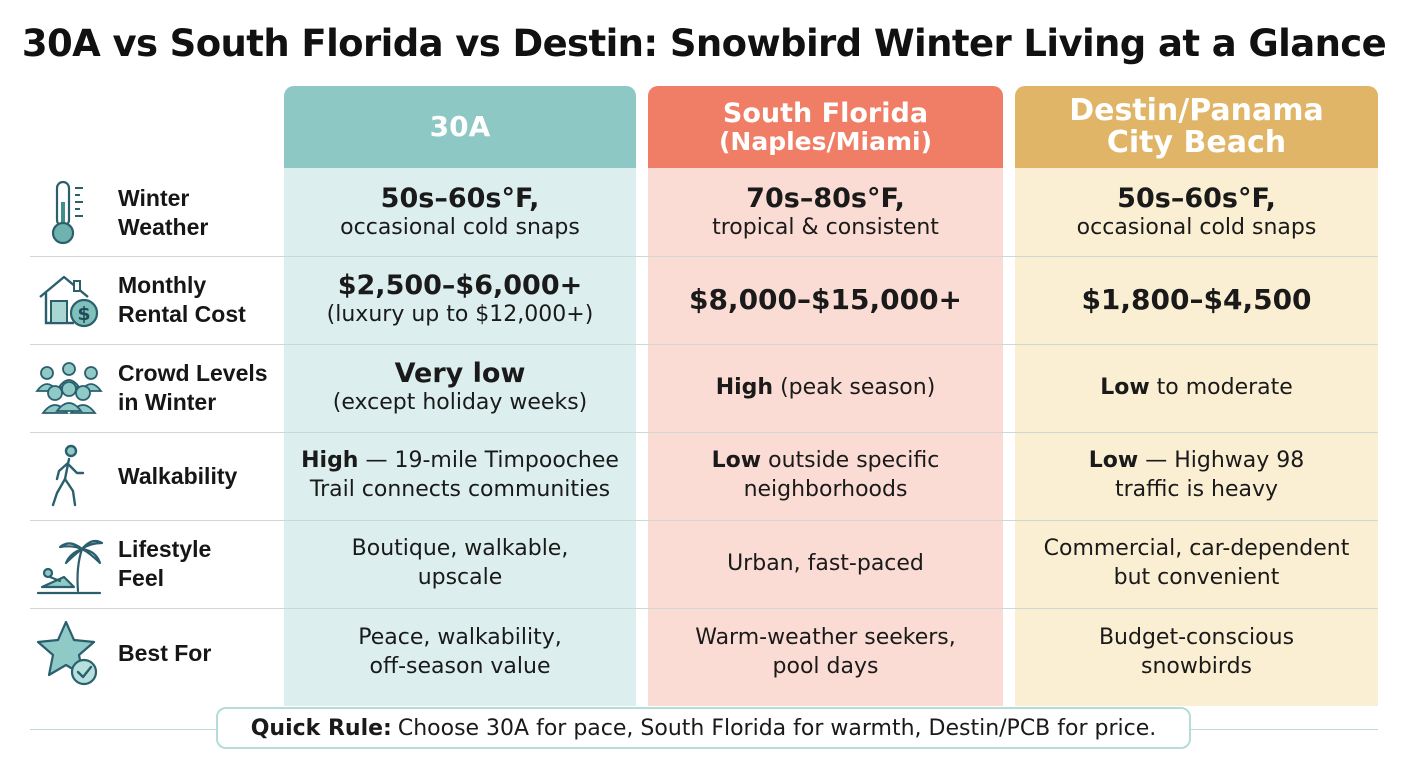 The width and height of the screenshot is (1408, 768). What do you see at coordinates (165, 549) in the screenshot?
I see `row-label-line: Lifestyle` at bounding box center [165, 549].